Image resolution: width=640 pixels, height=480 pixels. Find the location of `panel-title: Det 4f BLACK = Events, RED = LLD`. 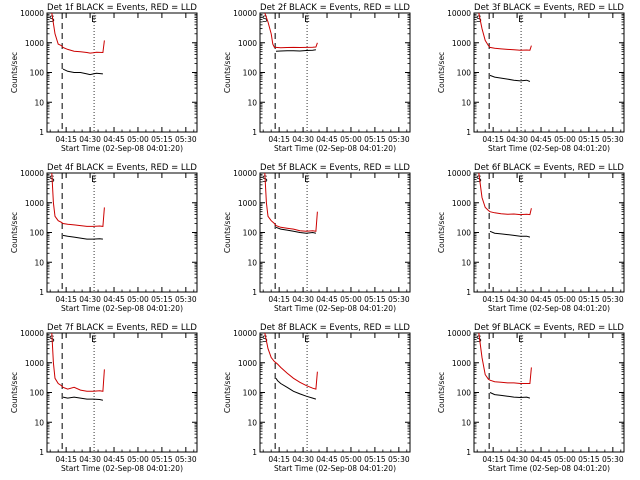

panel-title: Det 4f BLACK = Events, RED = LLD is located at coordinates (122, 168).